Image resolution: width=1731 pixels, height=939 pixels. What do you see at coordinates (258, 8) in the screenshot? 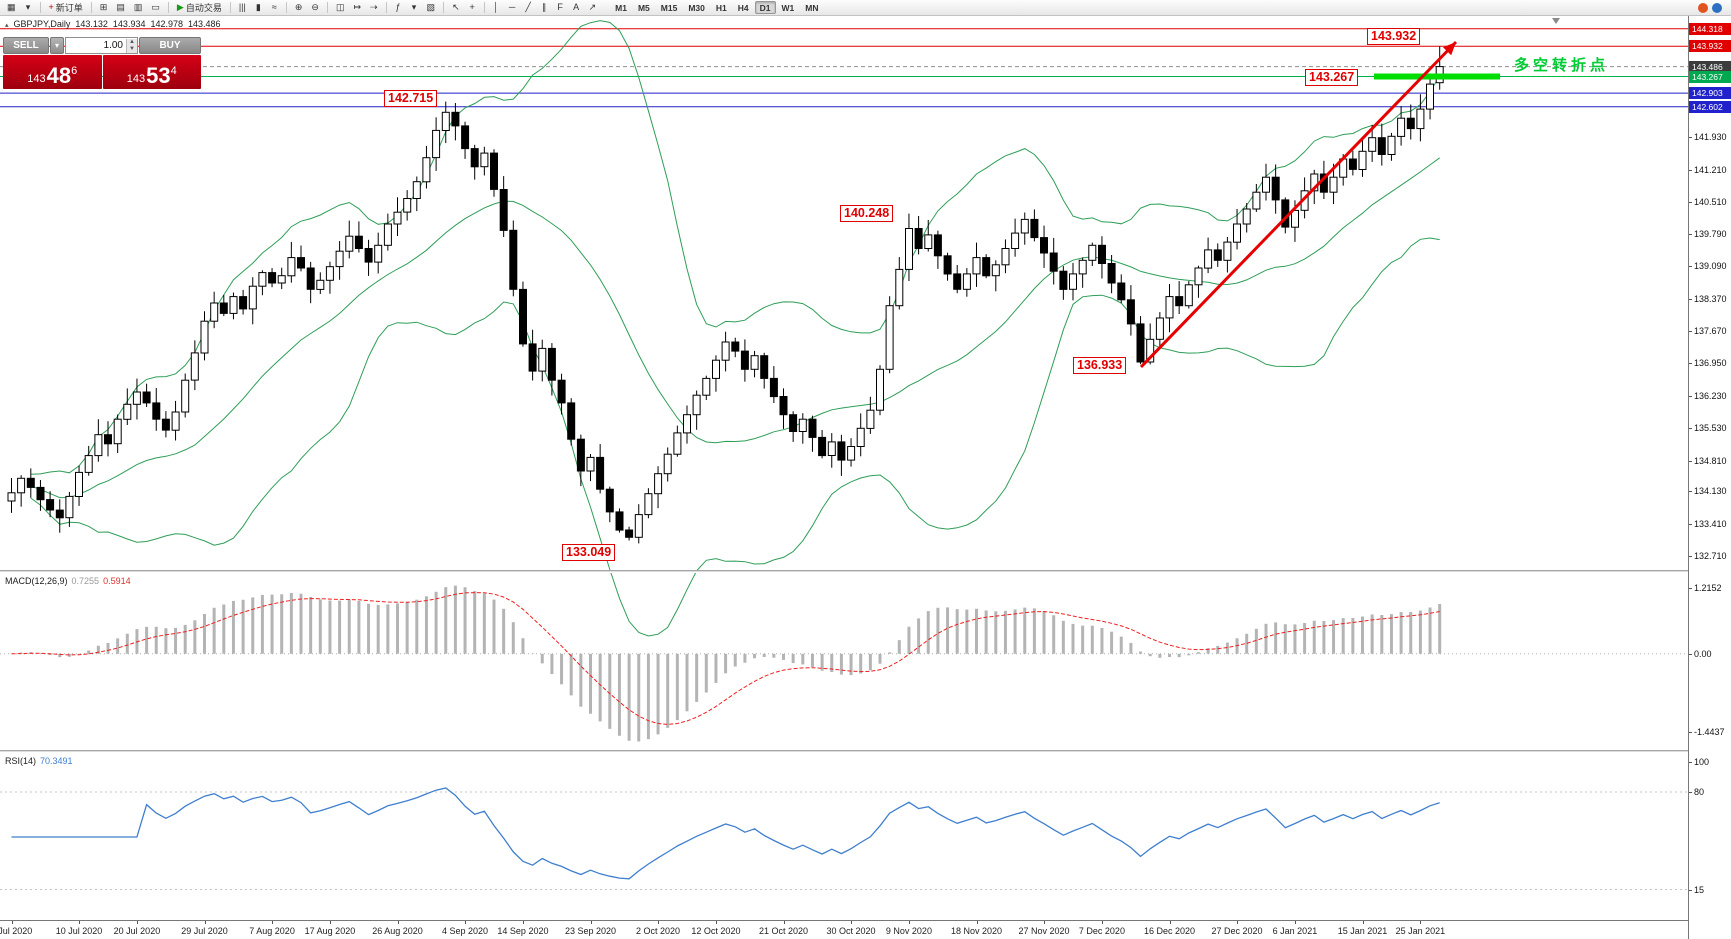
I see `candle-chart-mode-button: ▮` at bounding box center [258, 8].